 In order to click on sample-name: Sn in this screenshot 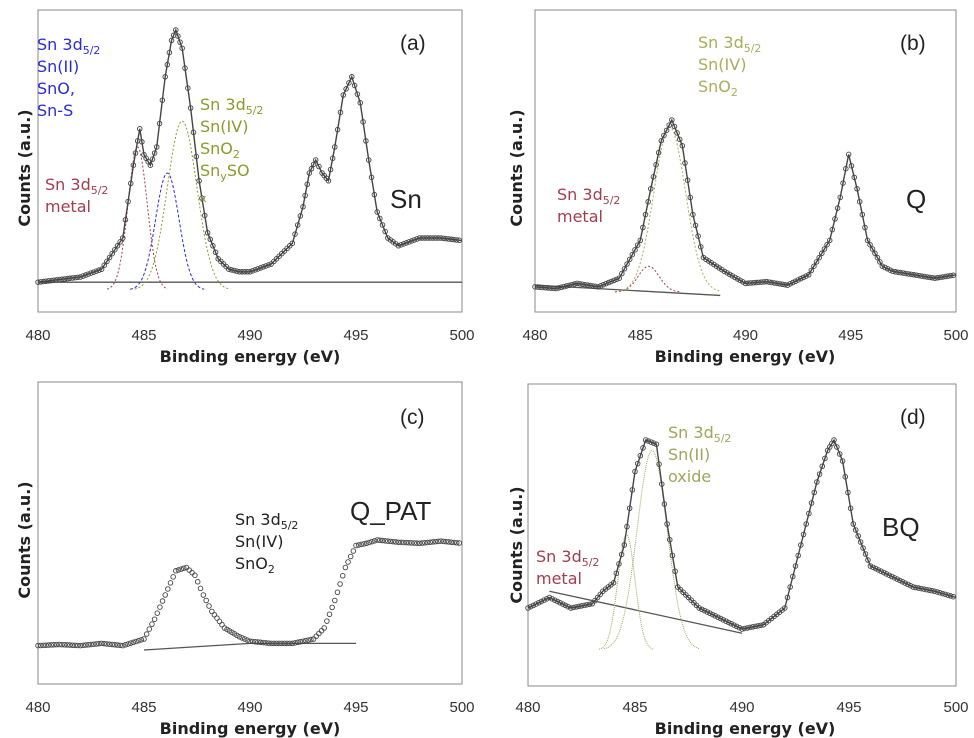, I will do `click(406, 199)`.